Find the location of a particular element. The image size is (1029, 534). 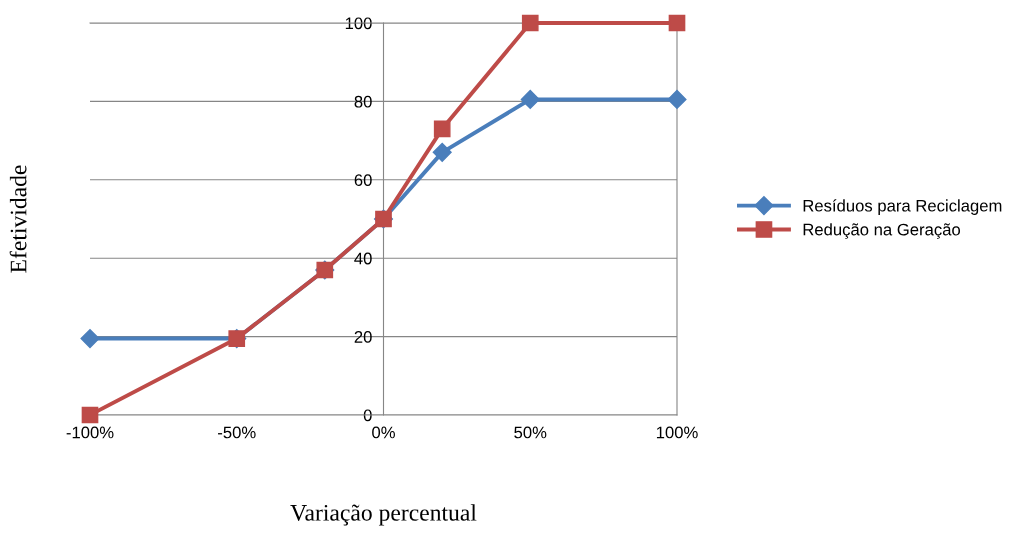

y-tick-label: 20 is located at coordinates (363, 337).